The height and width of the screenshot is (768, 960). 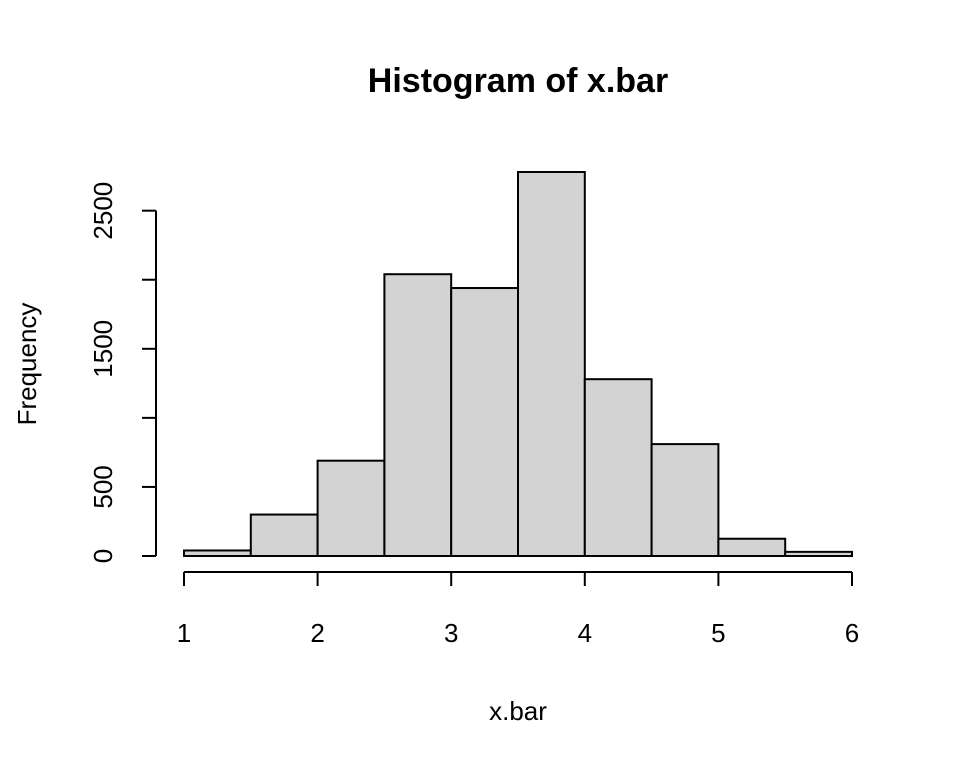 What do you see at coordinates (103, 556) in the screenshot?
I see `y-tick-label: 0` at bounding box center [103, 556].